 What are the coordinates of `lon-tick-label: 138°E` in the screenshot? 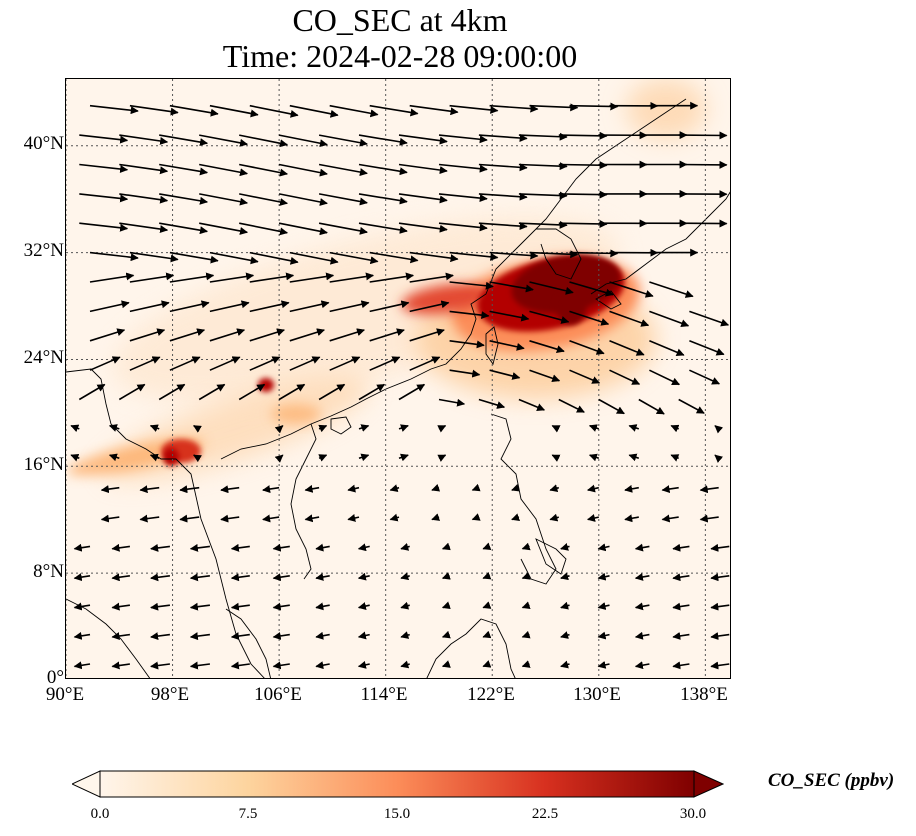 It's located at (704, 694).